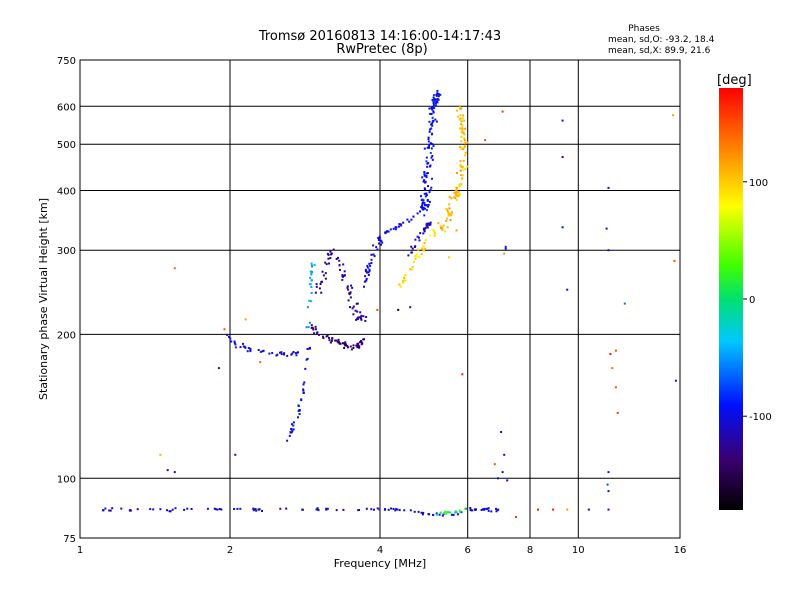  Describe the element at coordinates (380, 550) in the screenshot. I see `x-tick-label: 4` at that location.